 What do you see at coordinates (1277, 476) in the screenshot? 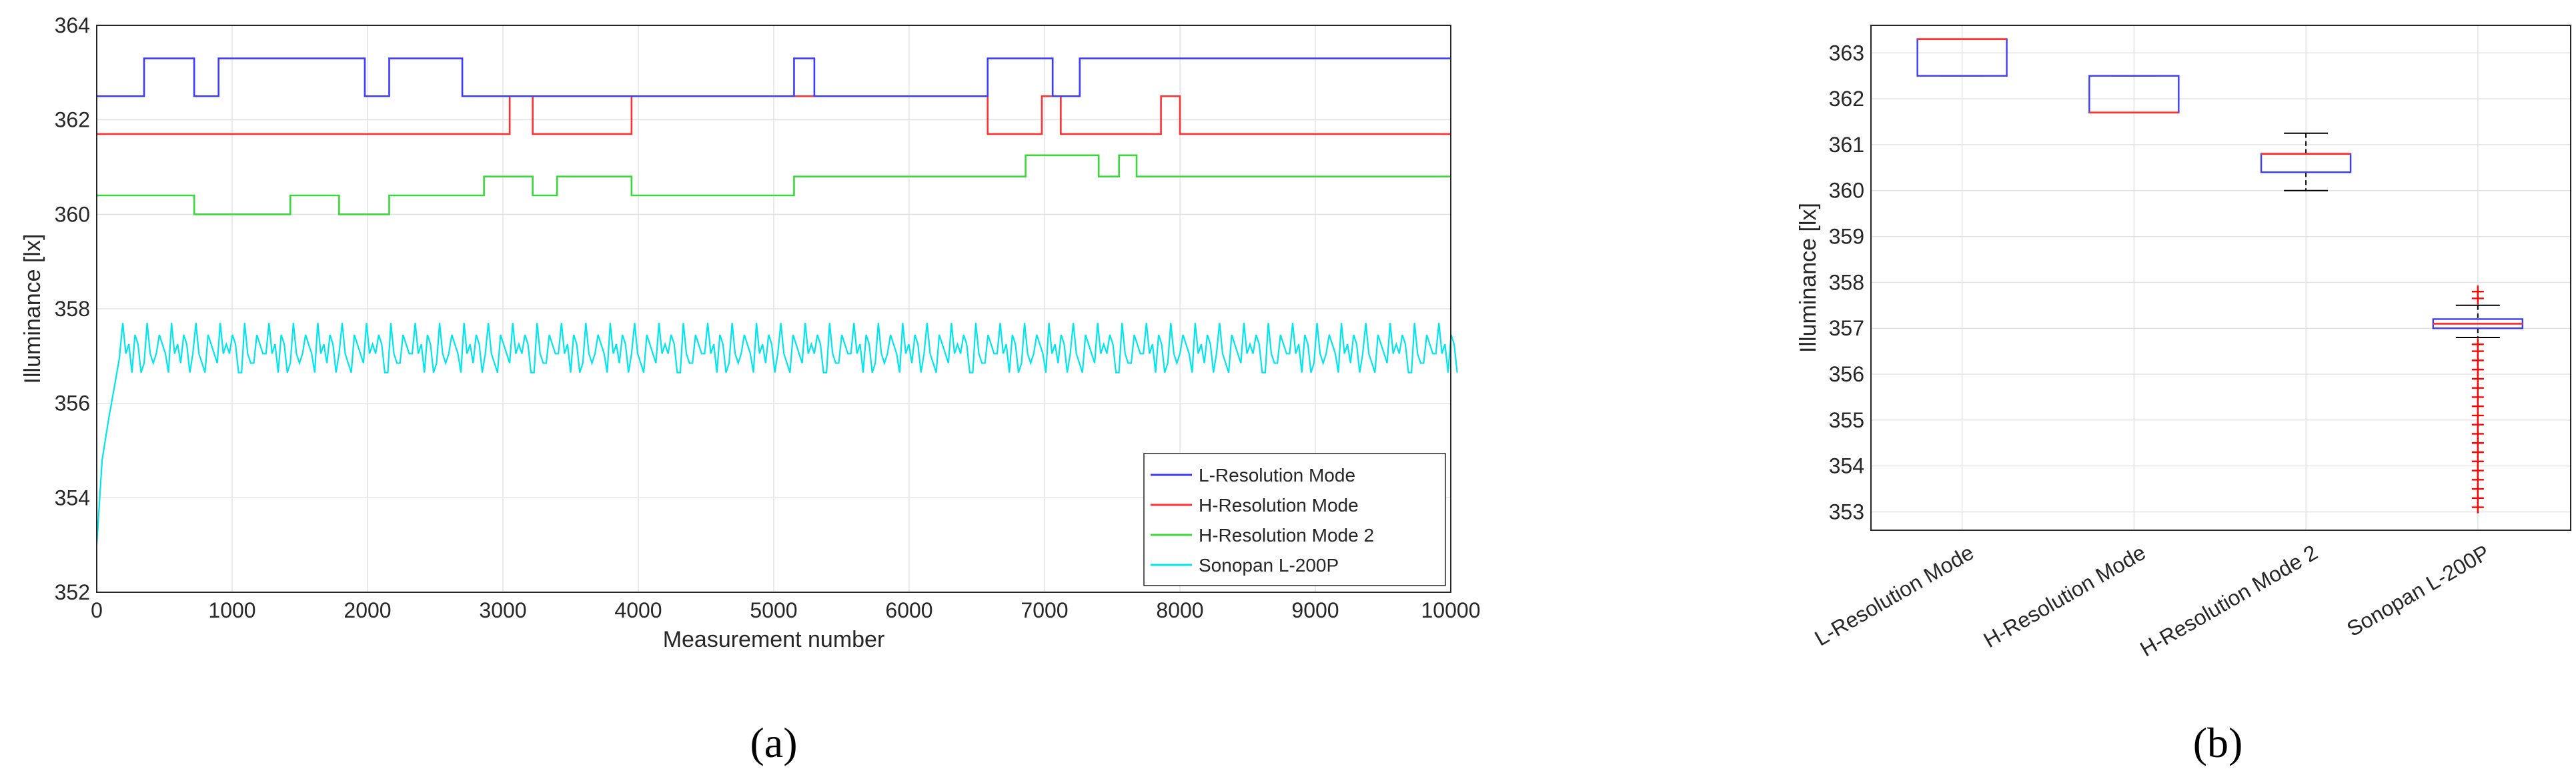
I see `legend-entry: L-Resolution Mode` at bounding box center [1277, 476].